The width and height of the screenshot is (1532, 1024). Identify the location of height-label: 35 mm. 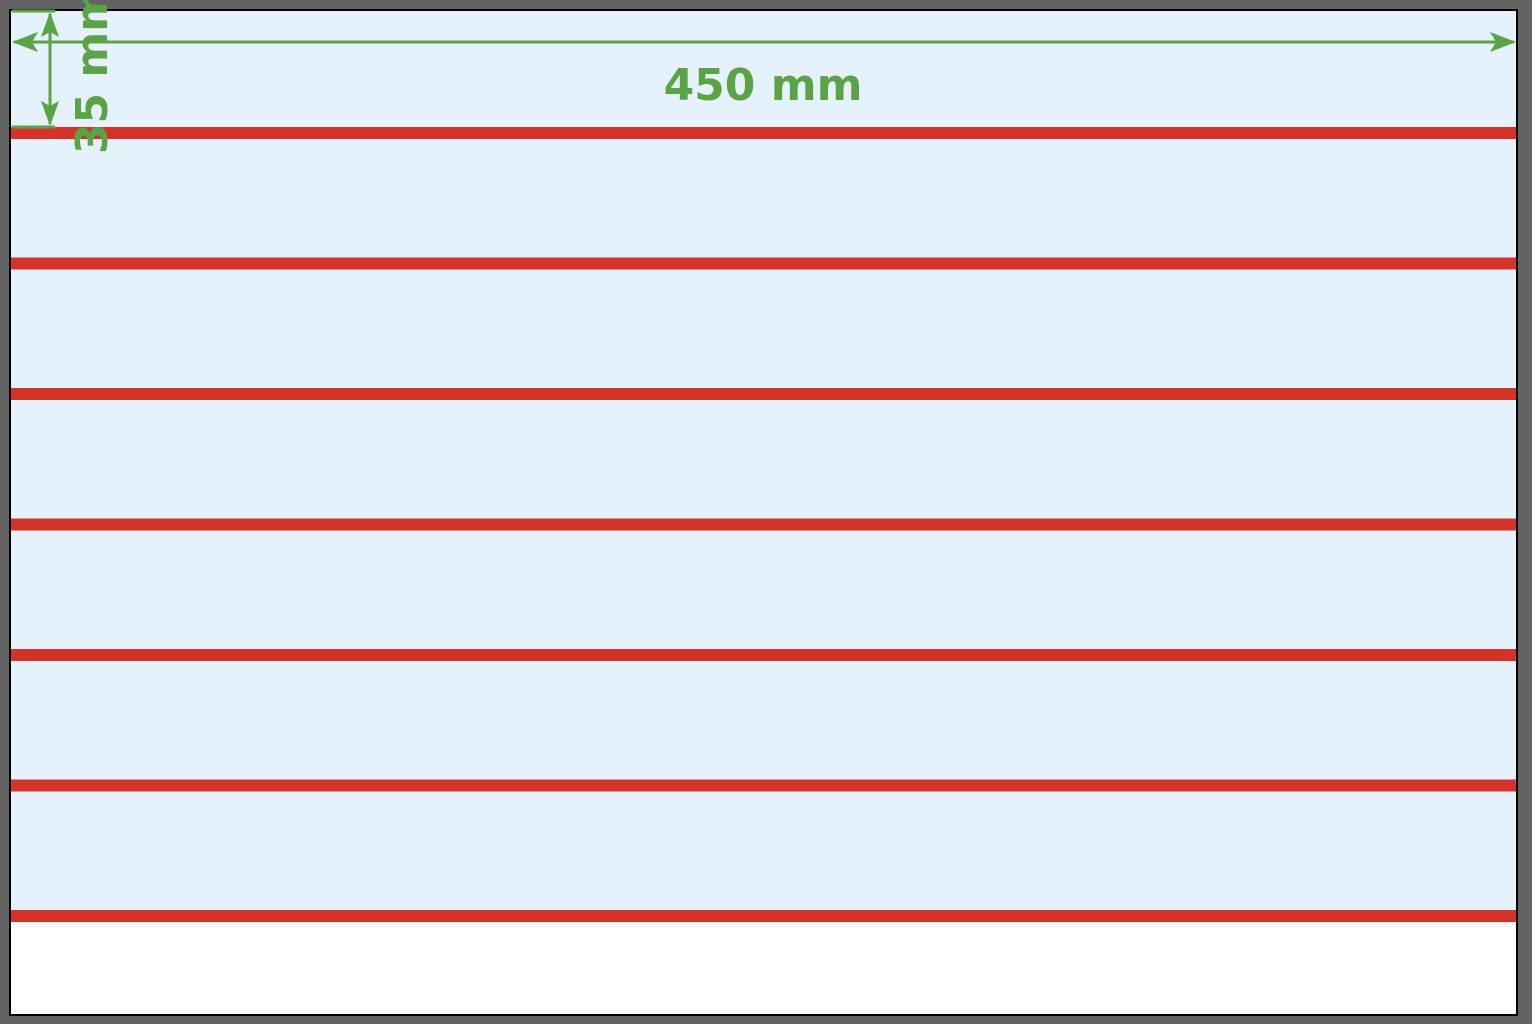
(92, 77).